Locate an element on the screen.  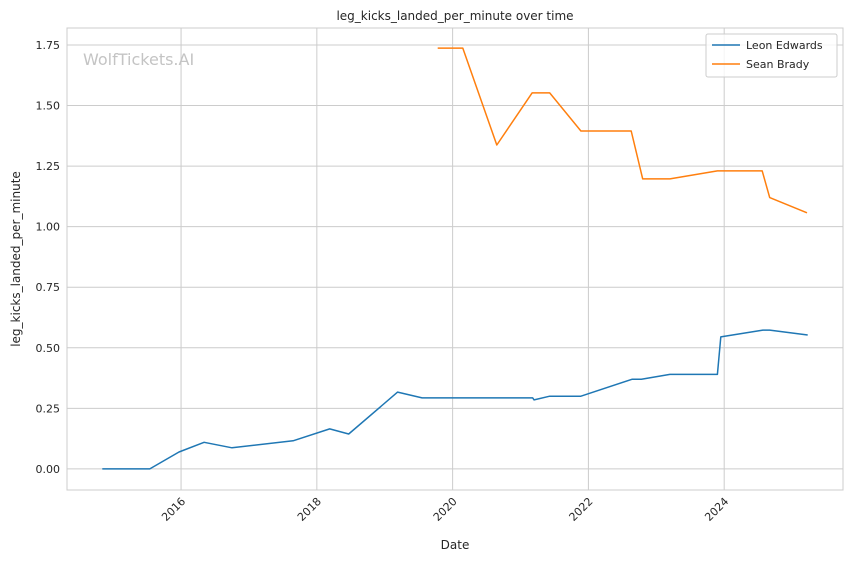
y-tick-label: 0.00 is located at coordinates (48, 469).